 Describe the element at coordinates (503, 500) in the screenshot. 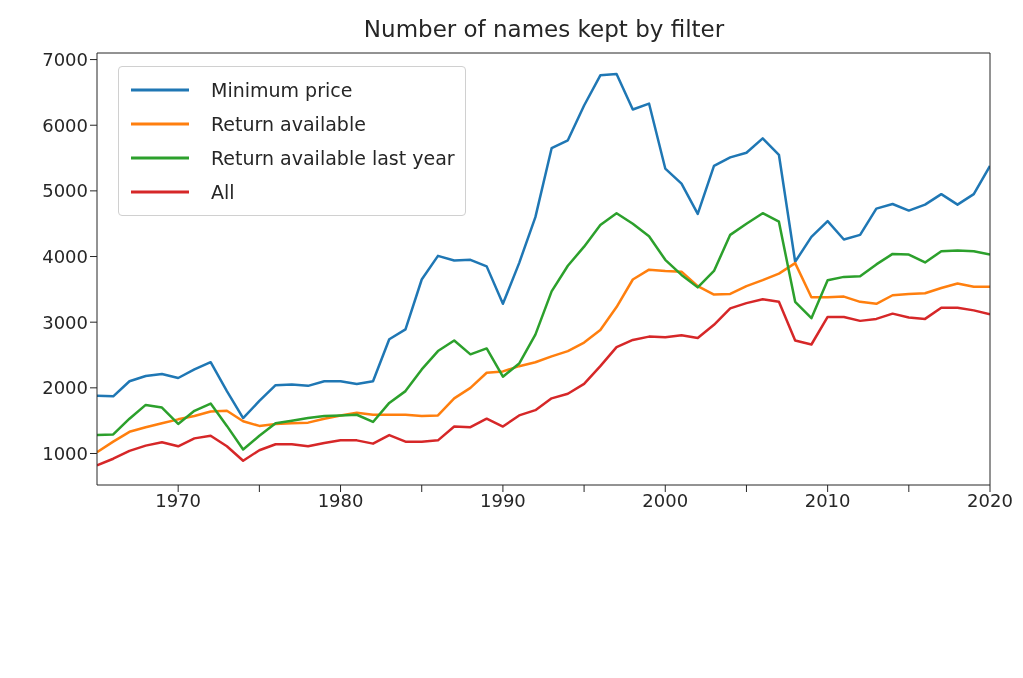

I see `x-tick-label: 1990` at that location.